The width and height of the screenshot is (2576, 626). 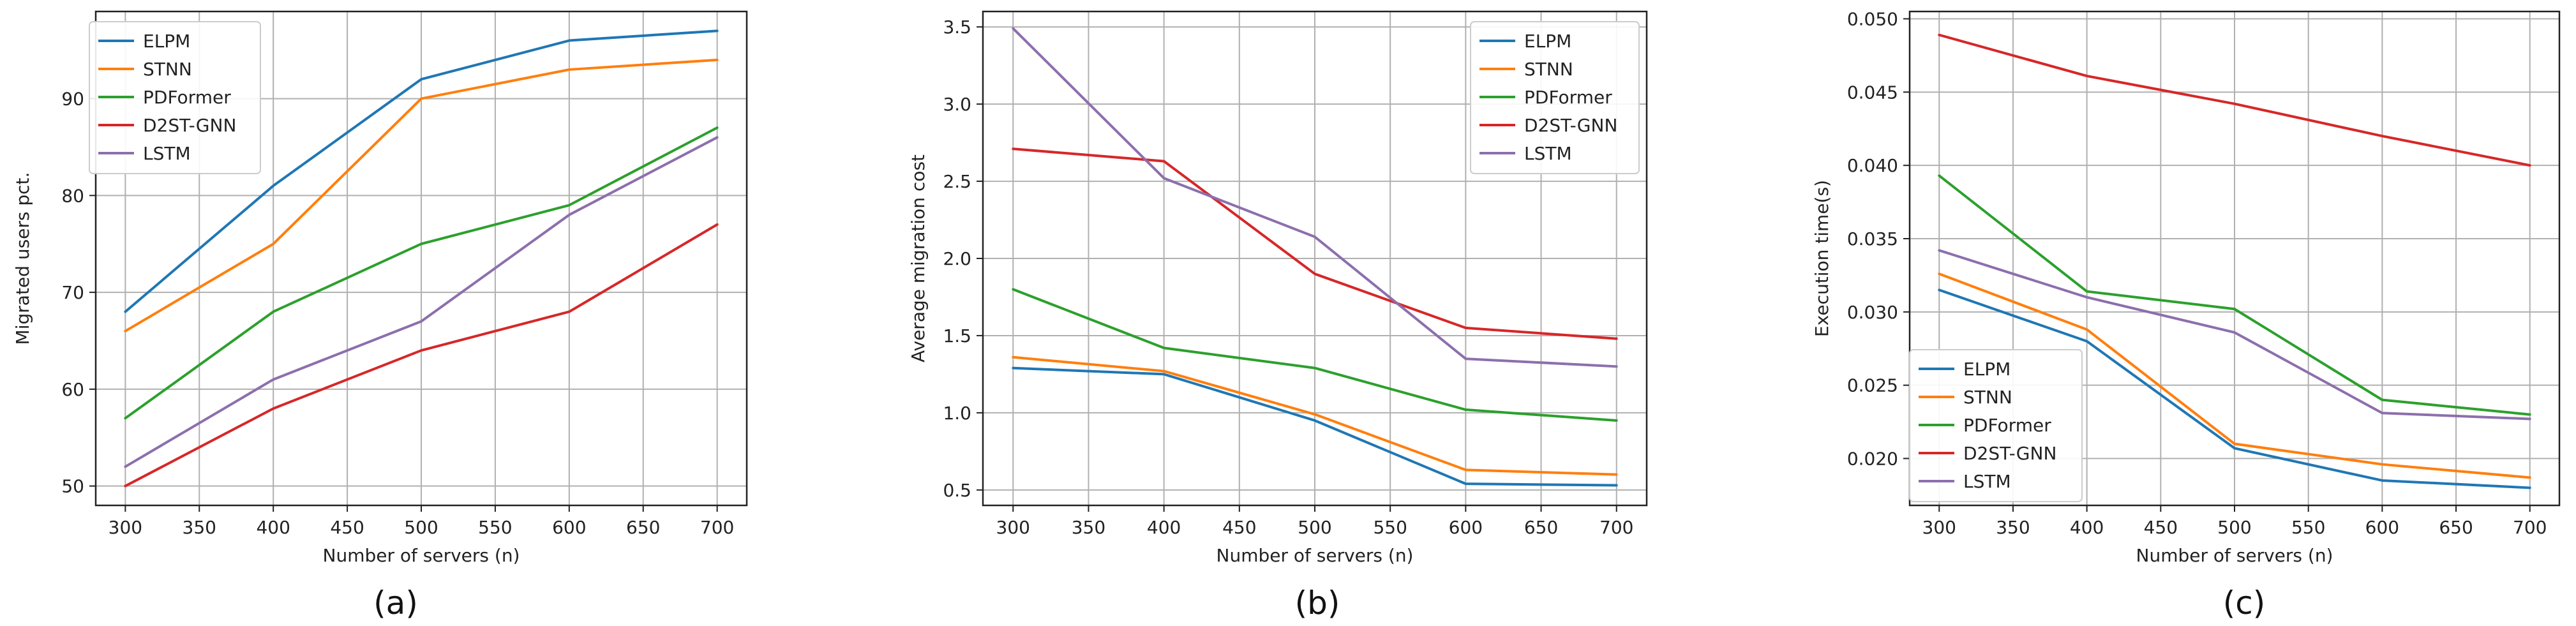 I want to click on y-tick-label: 0.020, so click(x=1872, y=459).